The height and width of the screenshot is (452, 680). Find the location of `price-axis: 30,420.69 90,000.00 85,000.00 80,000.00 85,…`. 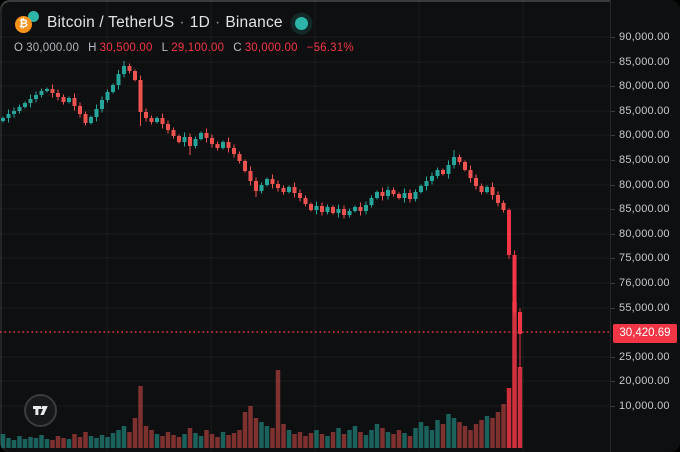

price-axis: 30,420.69 90,000.00 85,000.00 80,000.00 85,… is located at coordinates (645, 226).